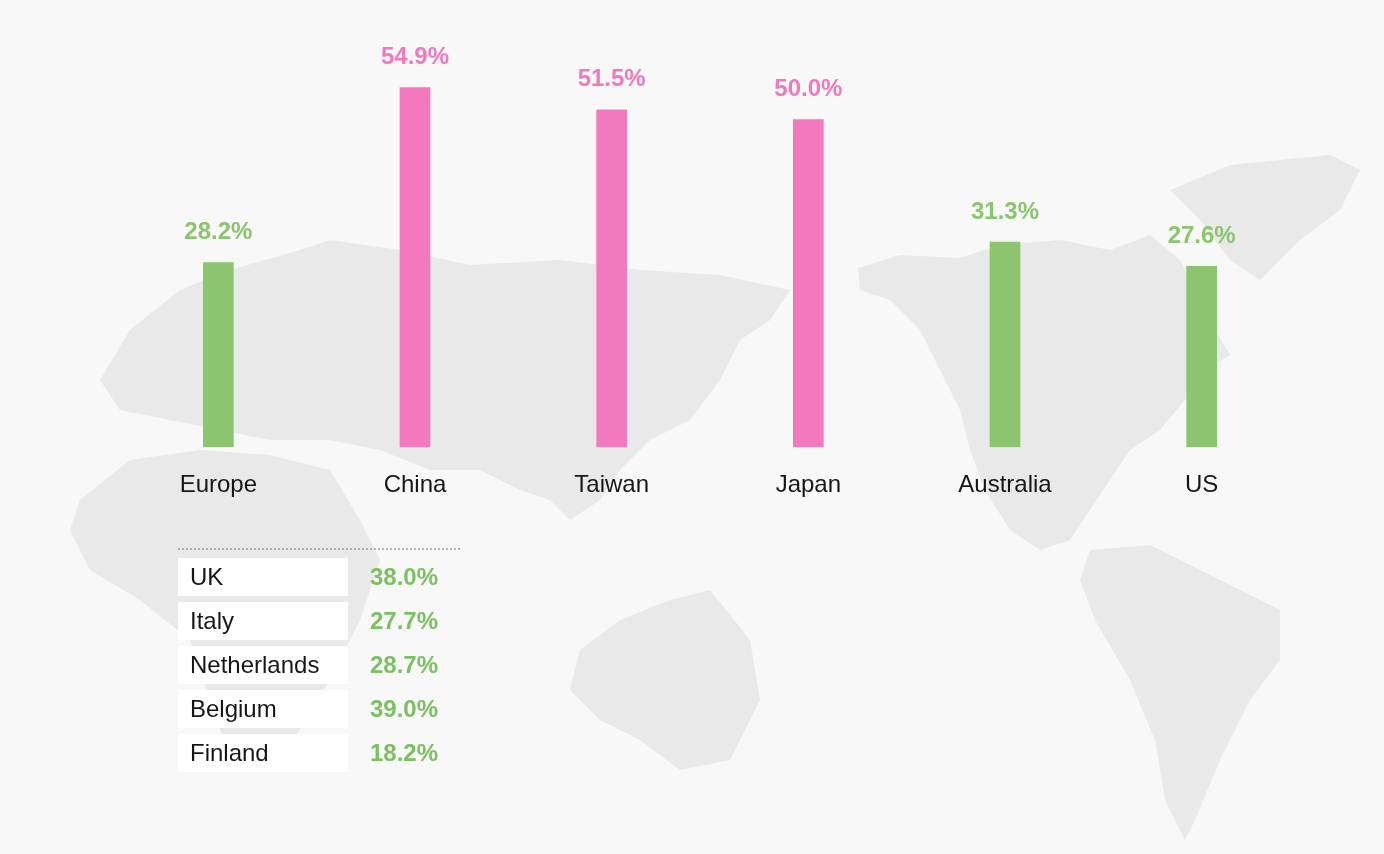  What do you see at coordinates (1201, 235) in the screenshot?
I see `data-label: 27.6%` at bounding box center [1201, 235].